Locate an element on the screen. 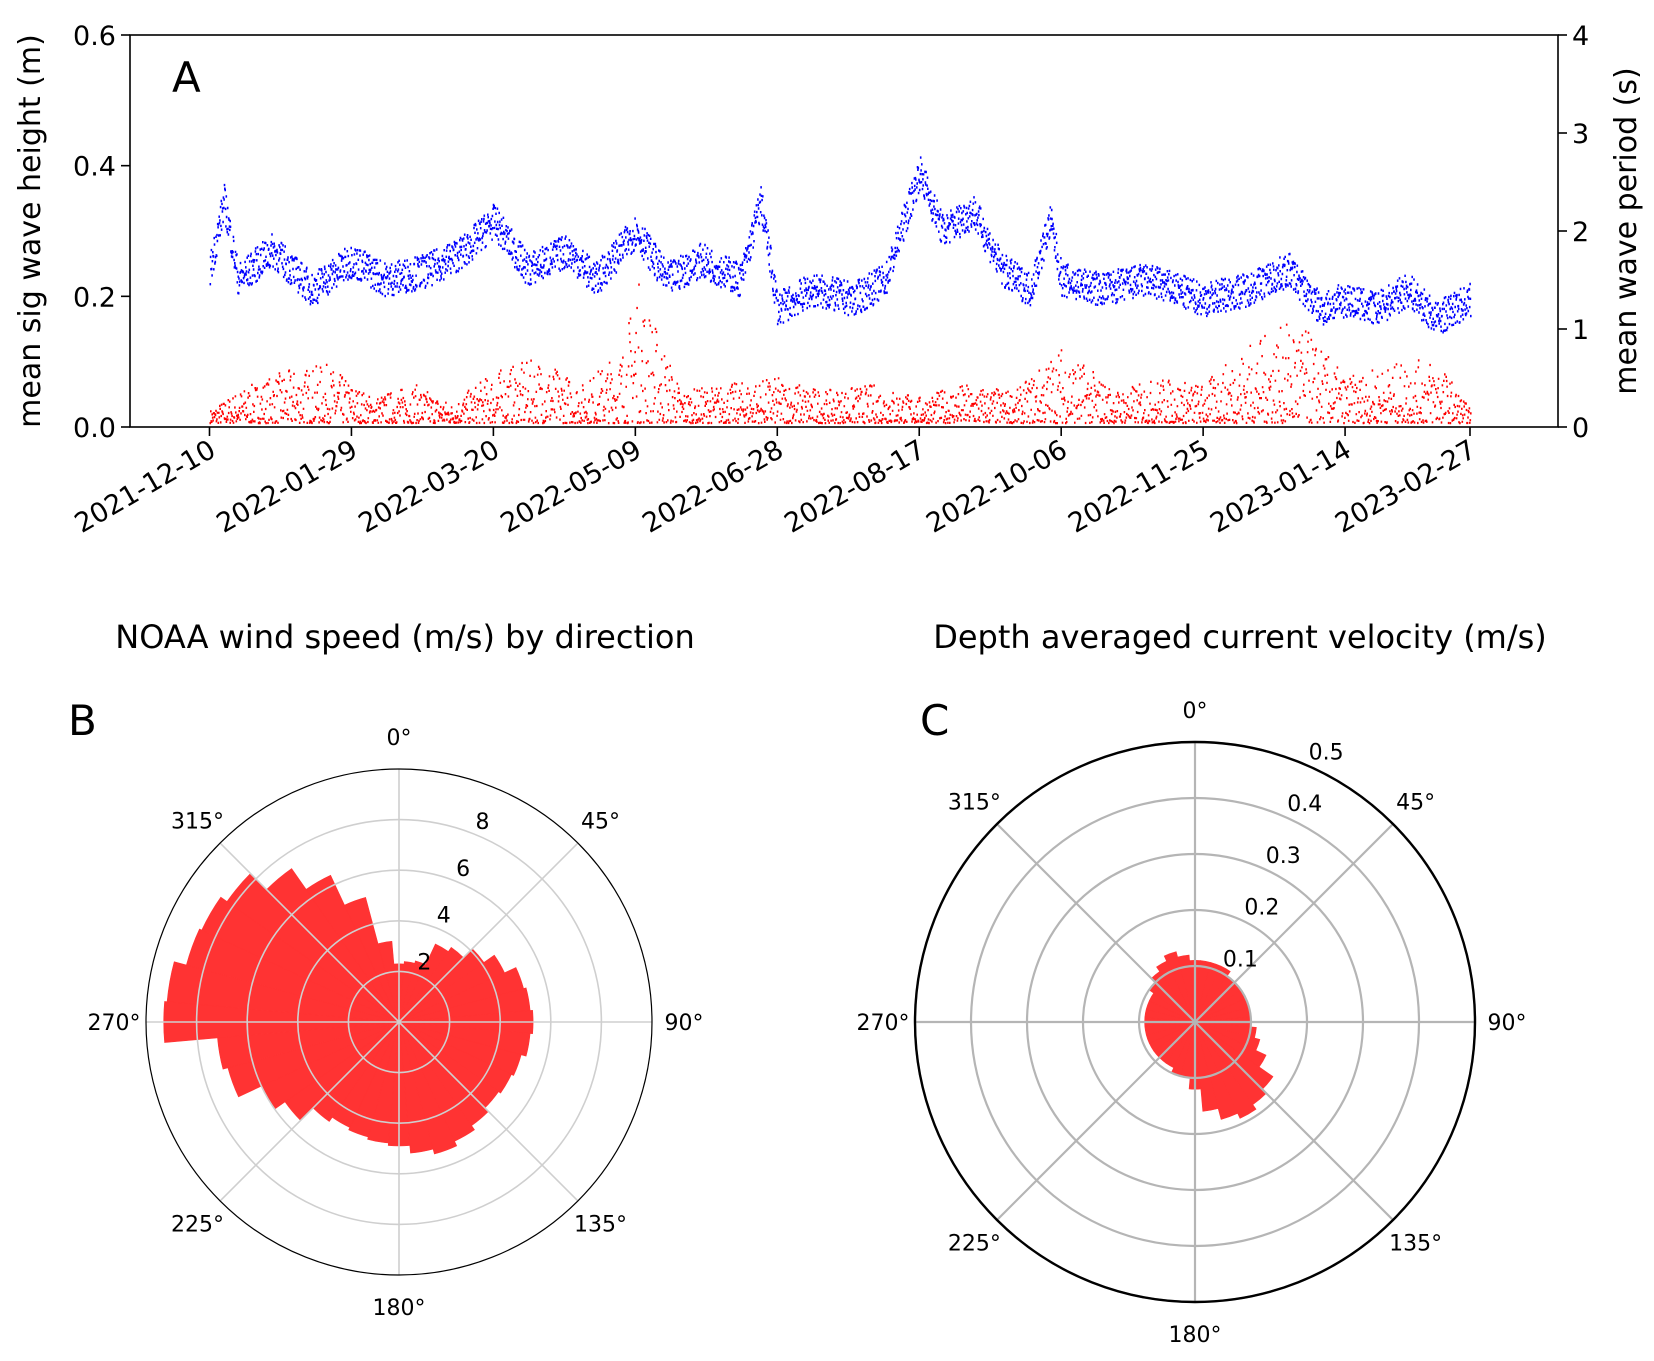 Image resolution: width=1654 pixels, height=1361 pixels. x-tick-label: 2022-10-06 is located at coordinates (996, 486).